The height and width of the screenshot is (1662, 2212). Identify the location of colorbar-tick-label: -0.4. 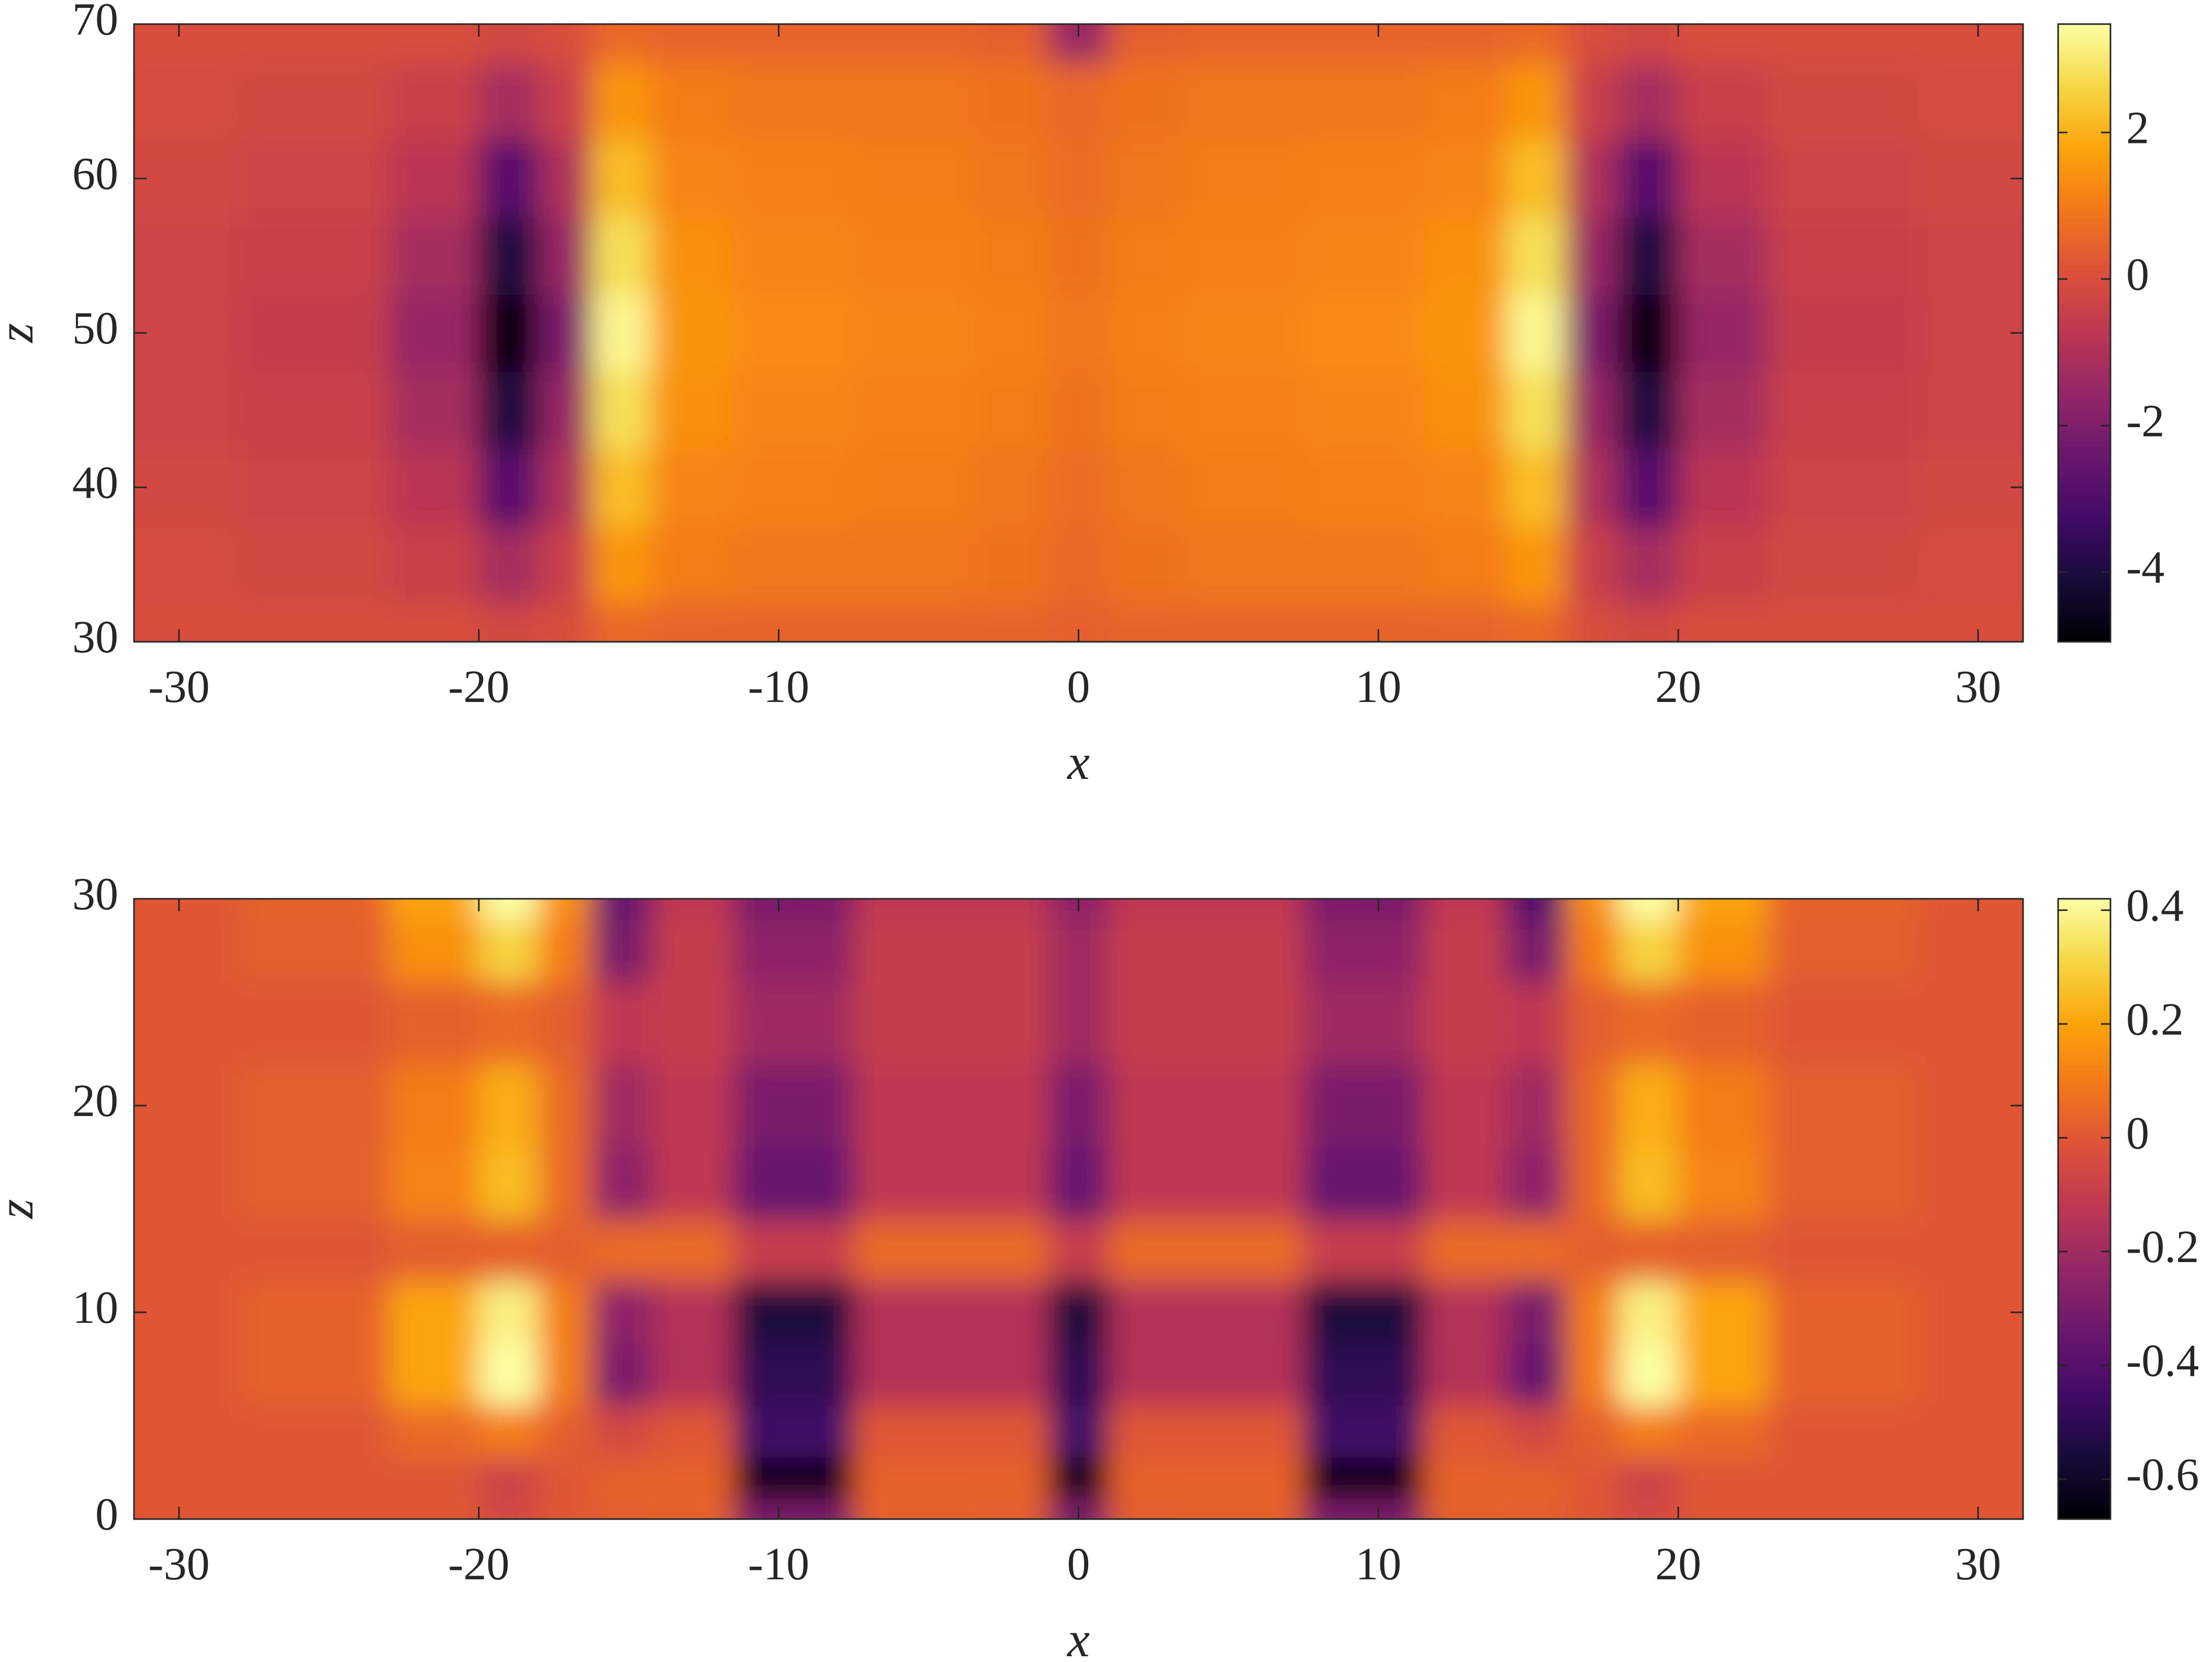
(2163, 1362).